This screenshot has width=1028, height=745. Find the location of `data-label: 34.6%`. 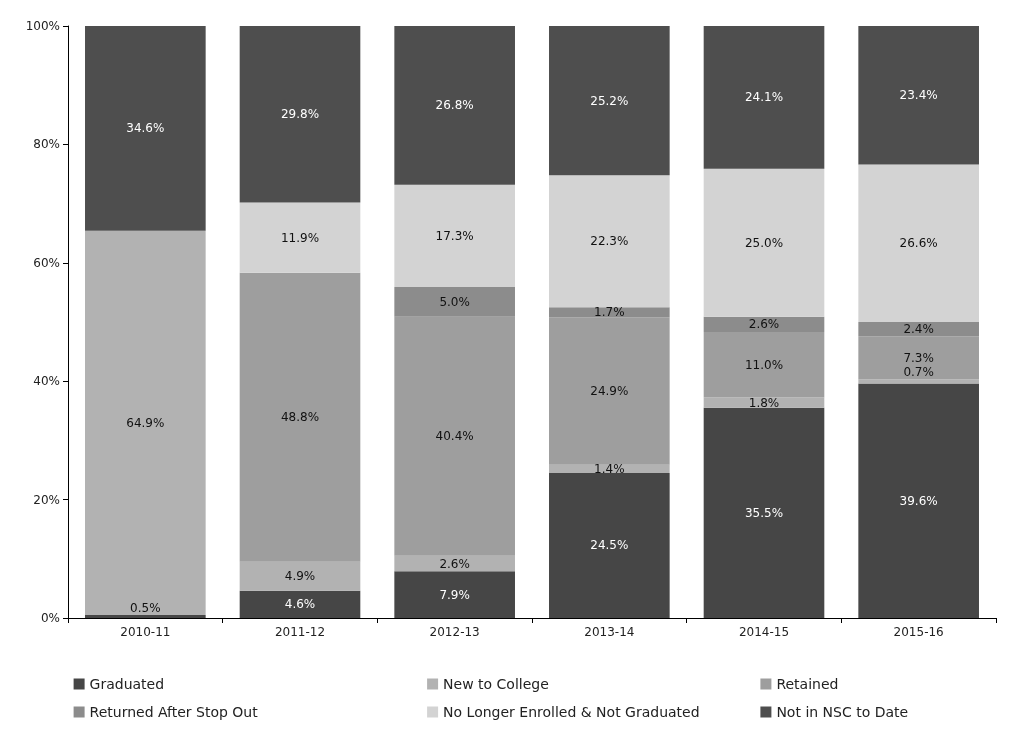

data-label: 34.6% is located at coordinates (145, 128).